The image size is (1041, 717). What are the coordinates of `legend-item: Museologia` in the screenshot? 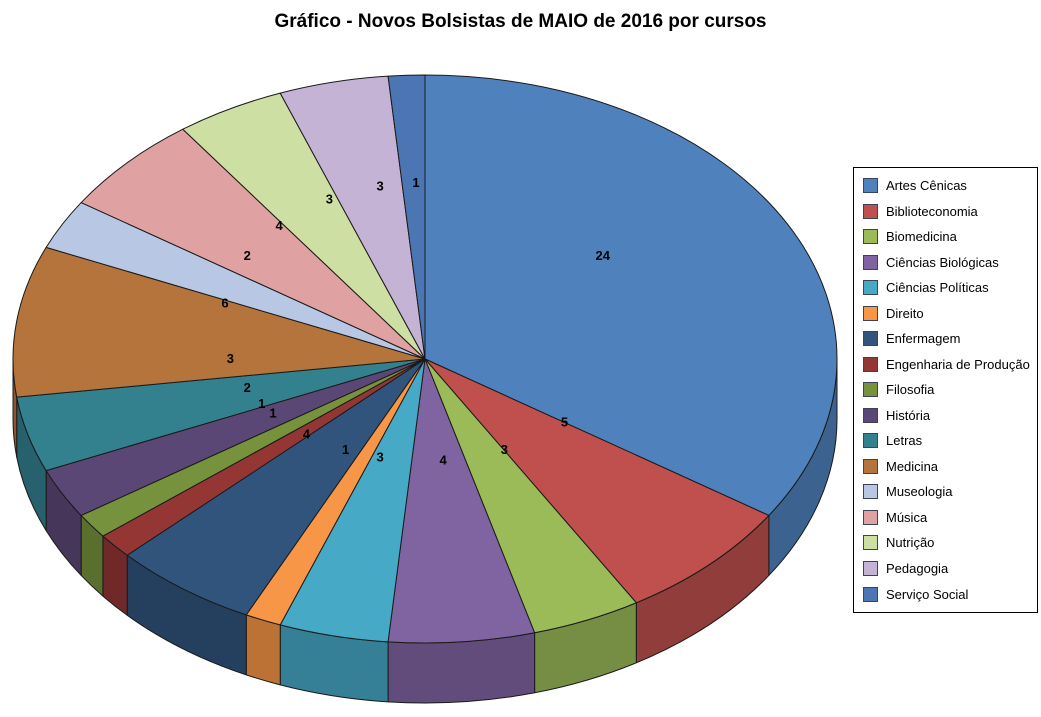 It's located at (949, 492).